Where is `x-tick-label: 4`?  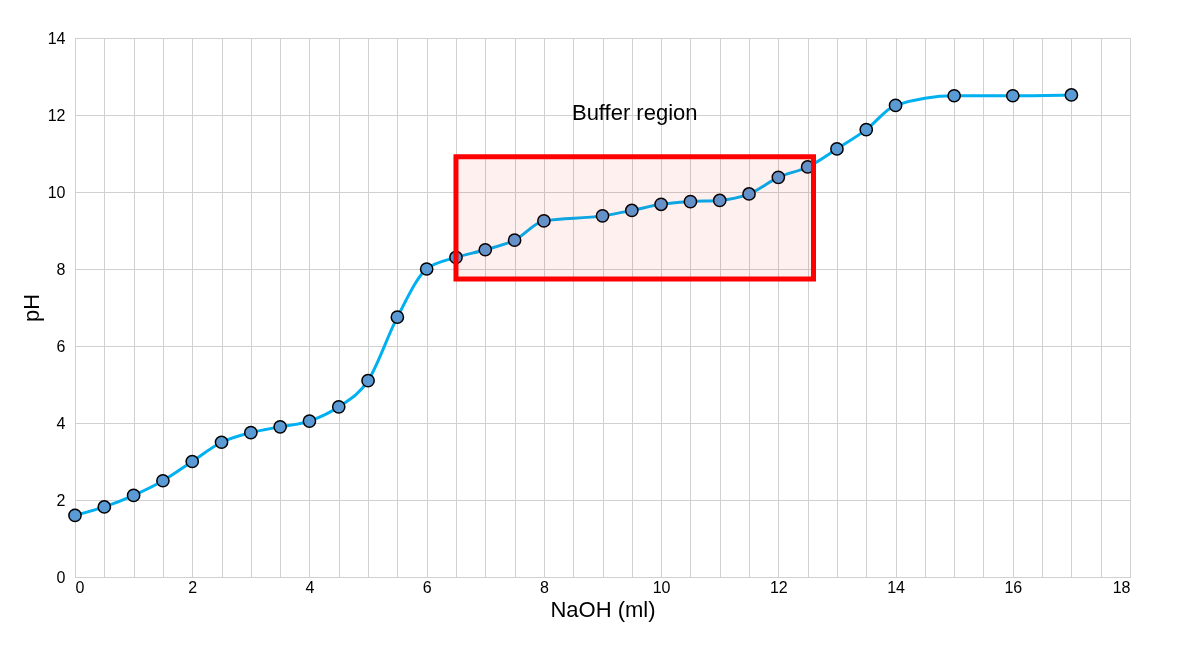
x-tick-label: 4 is located at coordinates (310, 587).